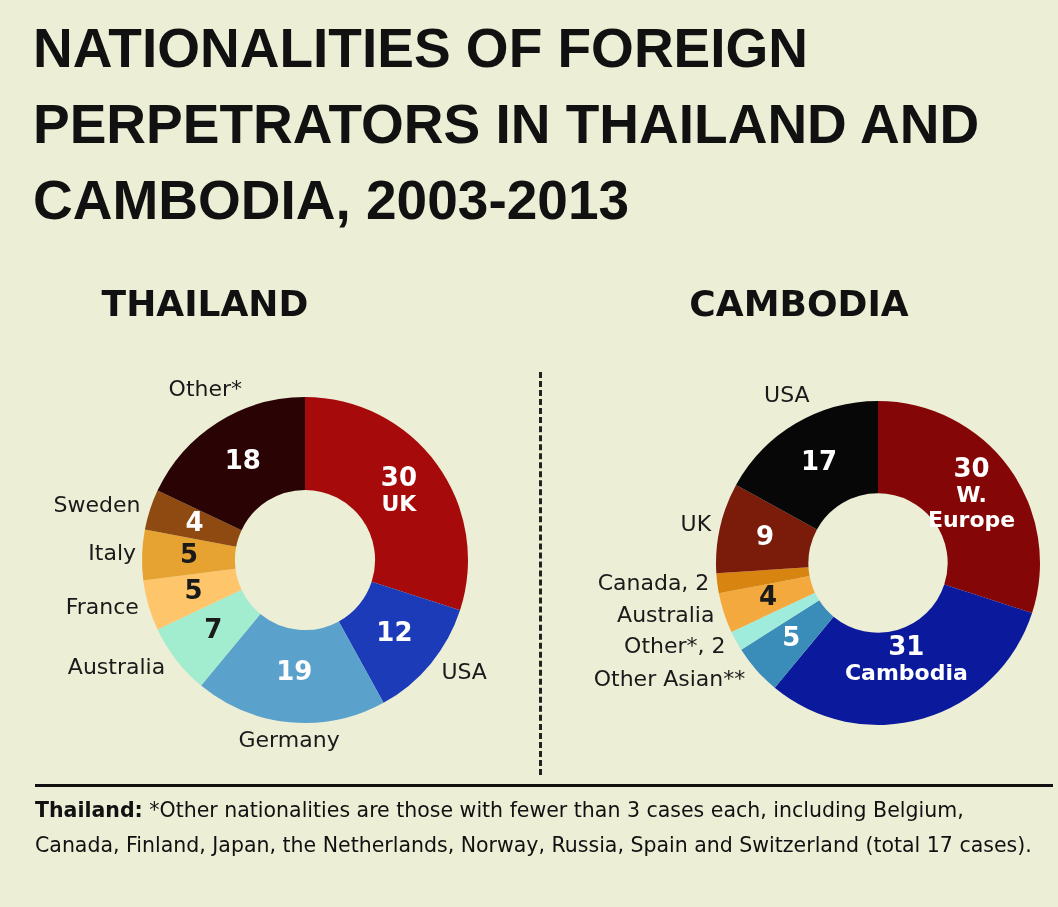  Describe the element at coordinates (534, 828) in the screenshot. I see `text: Thailand: *Other nationalities are those with fewer than 3 cases each, including Belgium, Canada, Finland, Japan, the Netherlands, Norway, Russia, Spain and Switzerland (total 17 cases).` at that location.